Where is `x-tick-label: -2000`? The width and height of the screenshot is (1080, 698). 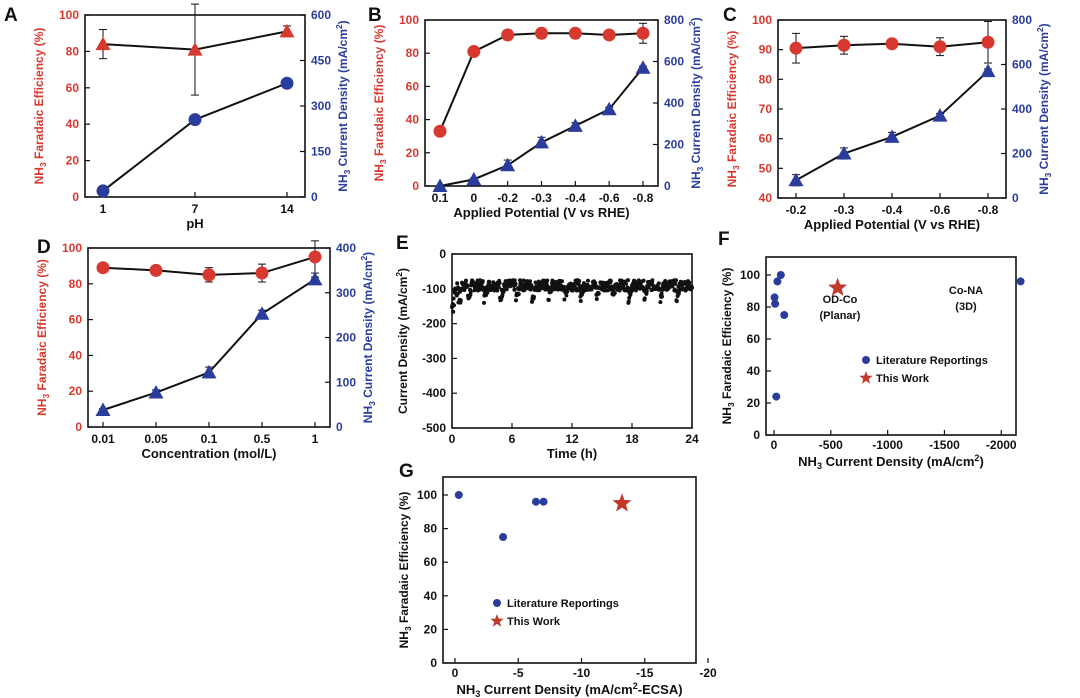 x-tick-label: -2000 is located at coordinates (1001, 445).